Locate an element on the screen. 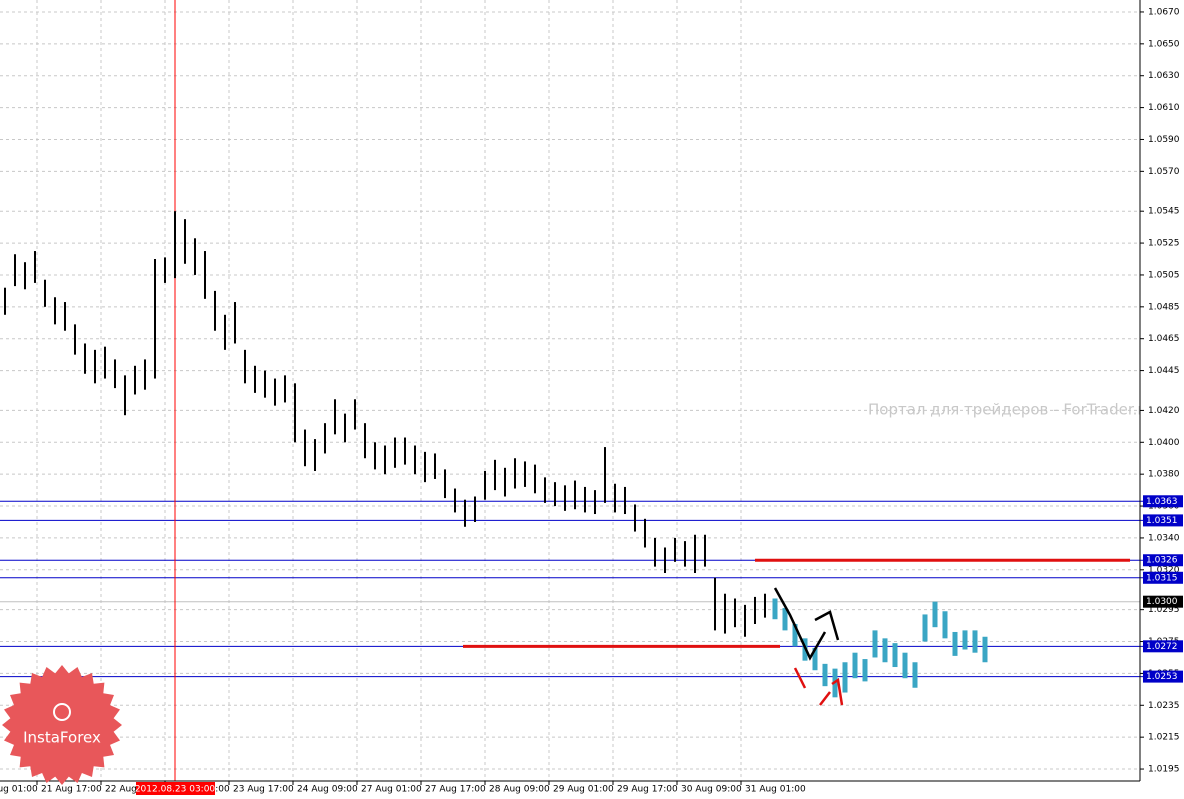  y-tick-label: 1.0650 is located at coordinates (1164, 44).